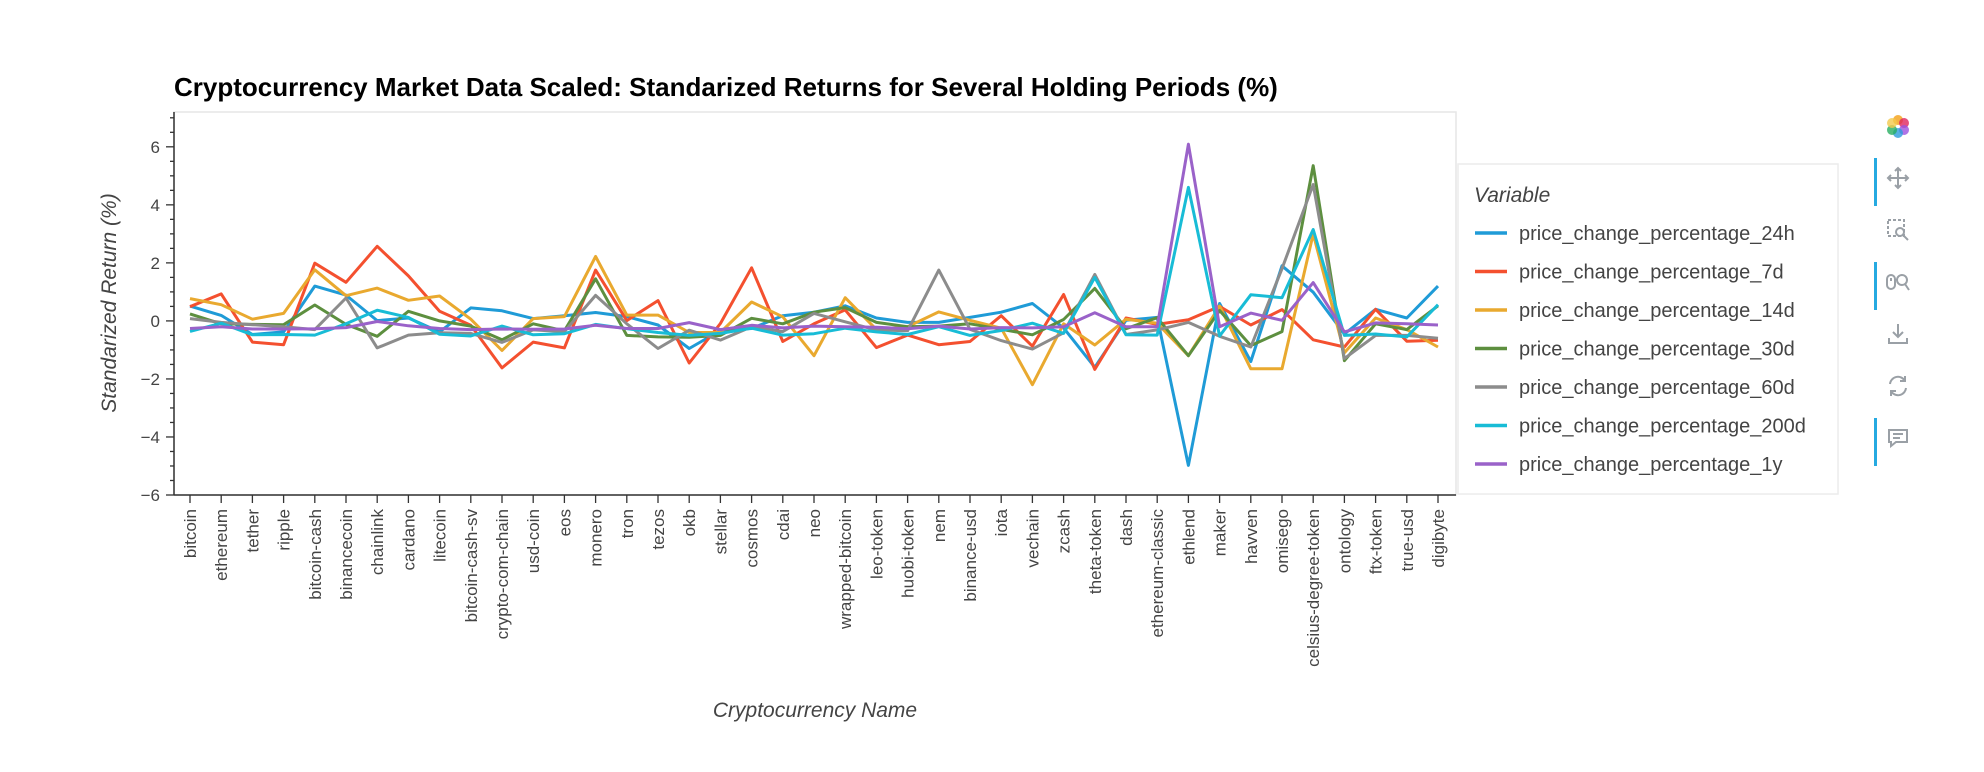 This screenshot has width=1984, height=772. What do you see at coordinates (783, 524) in the screenshot?
I see `x-tick-label: cdai` at bounding box center [783, 524].